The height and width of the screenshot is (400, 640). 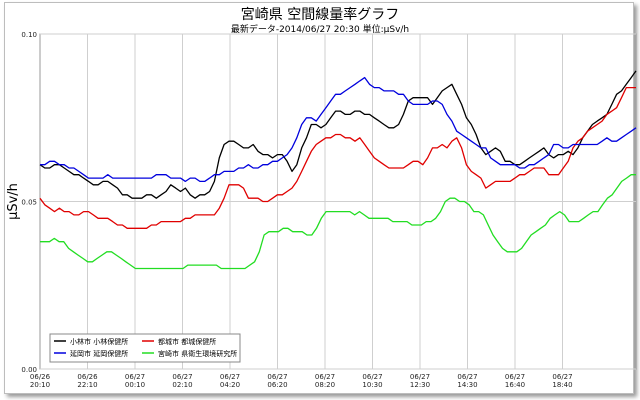 What do you see at coordinates (467, 385) in the screenshot?
I see `x-tick-label: 14:30` at bounding box center [467, 385].